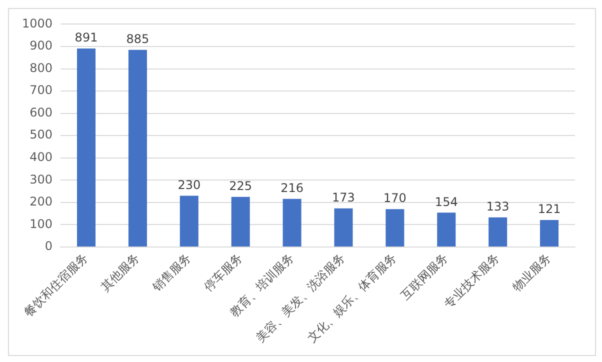 The image size is (602, 362). I want to click on y-tick-label: 300, so click(41, 179).